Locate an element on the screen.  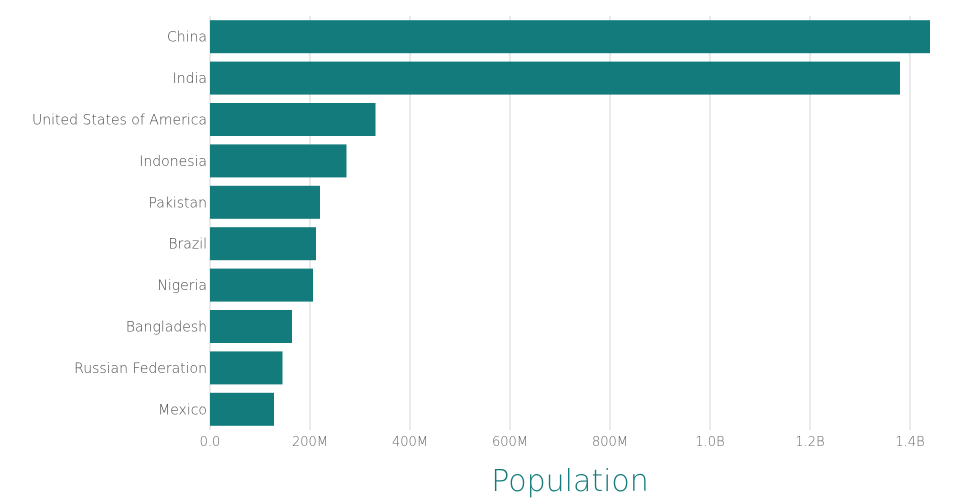
x-tick-label: 200M is located at coordinates (310, 442).